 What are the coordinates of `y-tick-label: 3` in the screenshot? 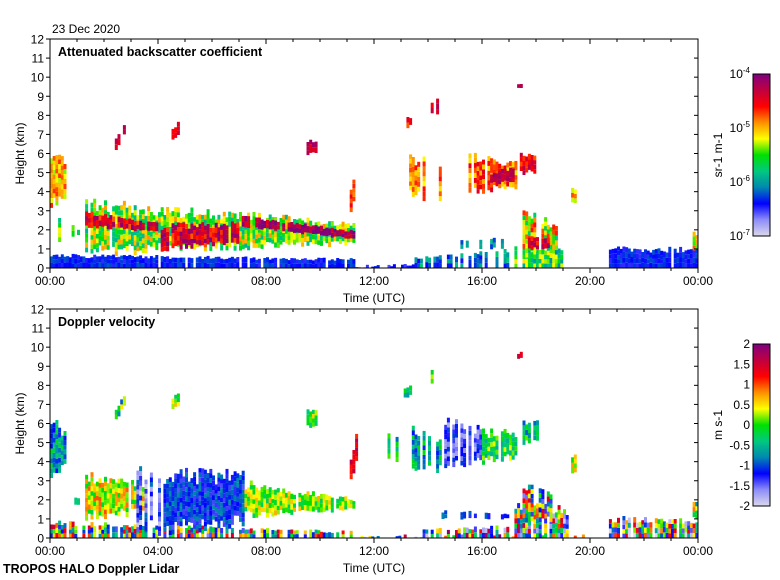 It's located at (40, 211).